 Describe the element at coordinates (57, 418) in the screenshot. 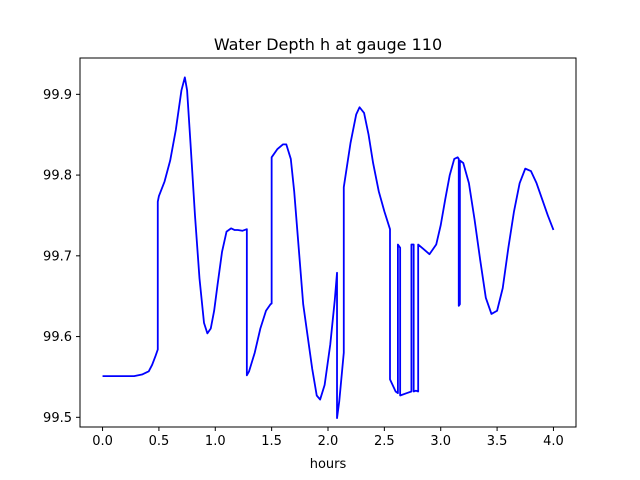

I see `y-tick-label: 99.5` at that location.